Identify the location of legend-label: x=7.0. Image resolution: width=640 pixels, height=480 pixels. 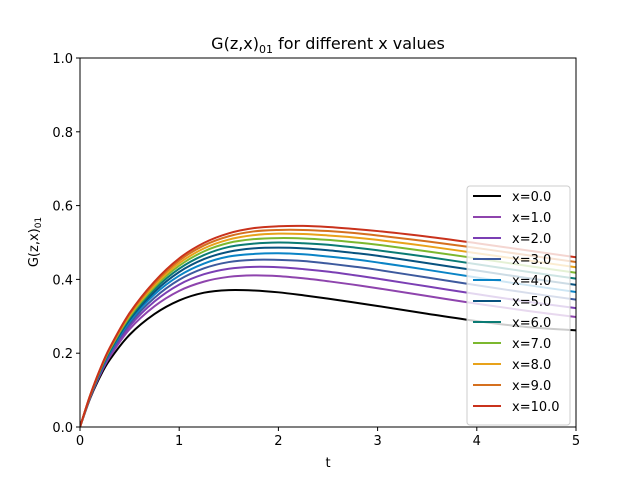
(531, 344).